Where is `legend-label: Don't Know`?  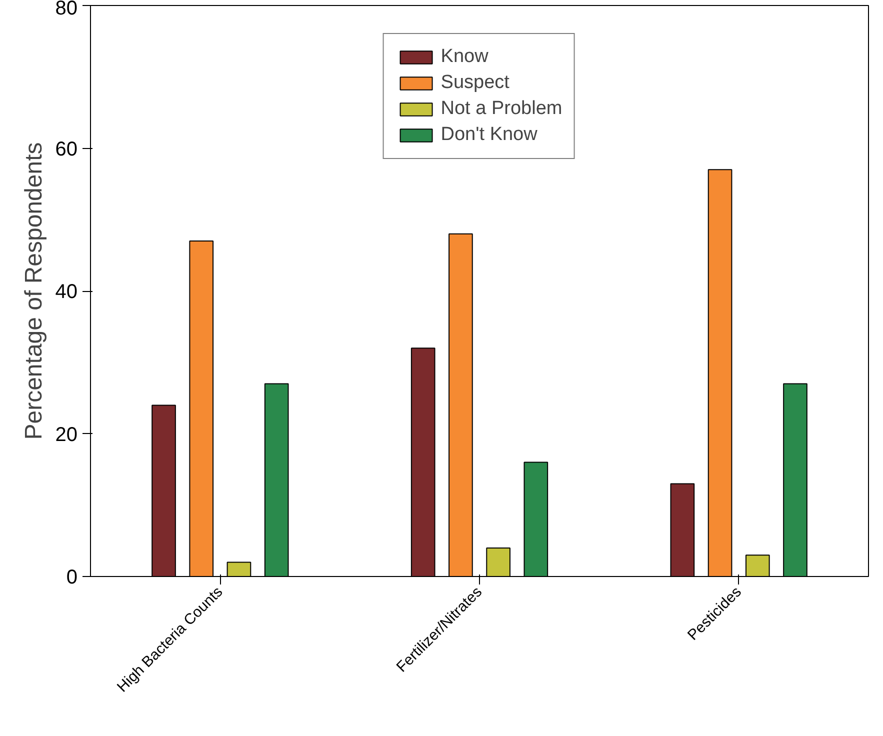
legend-label: Don't Know is located at coordinates (489, 135).